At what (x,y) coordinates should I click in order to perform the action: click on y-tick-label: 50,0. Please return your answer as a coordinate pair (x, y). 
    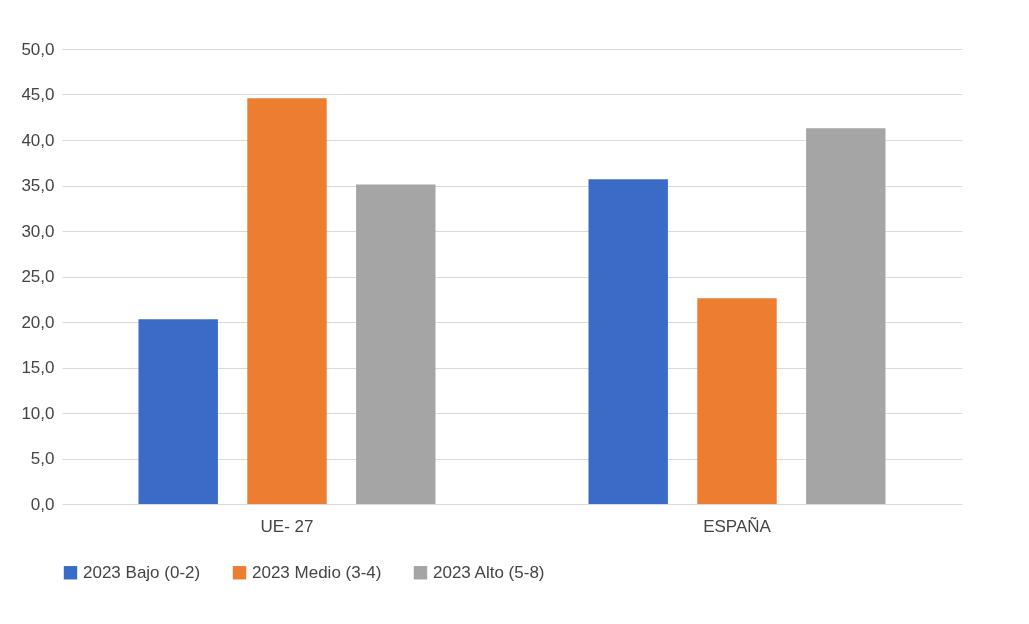
    Looking at the image, I should click on (38, 49).